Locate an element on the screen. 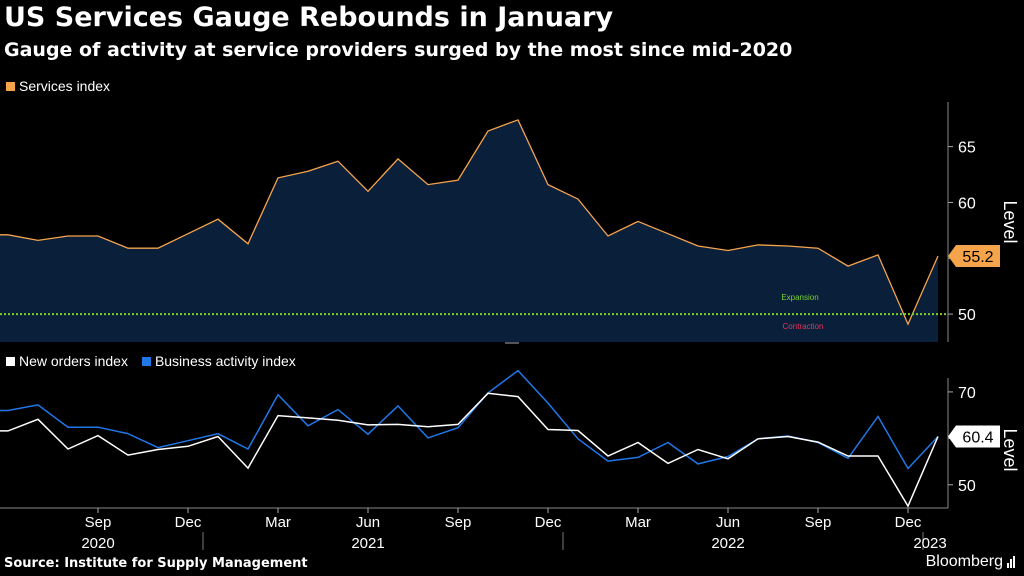  legend-label-services: Services index is located at coordinates (65, 86).